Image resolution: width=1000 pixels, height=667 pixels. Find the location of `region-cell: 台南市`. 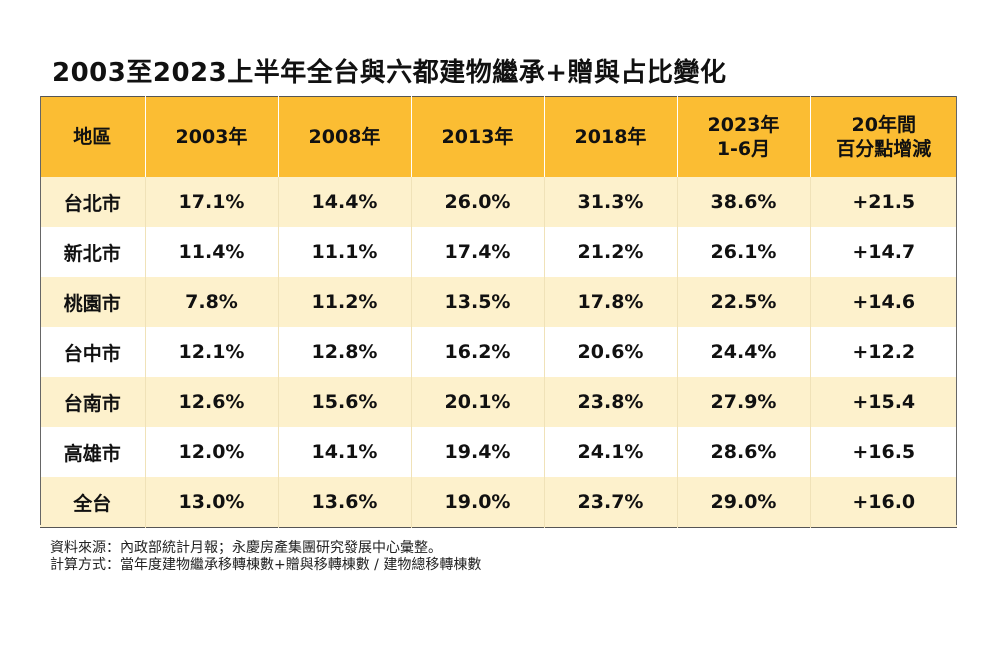

region-cell: 台南市 is located at coordinates (92, 402).